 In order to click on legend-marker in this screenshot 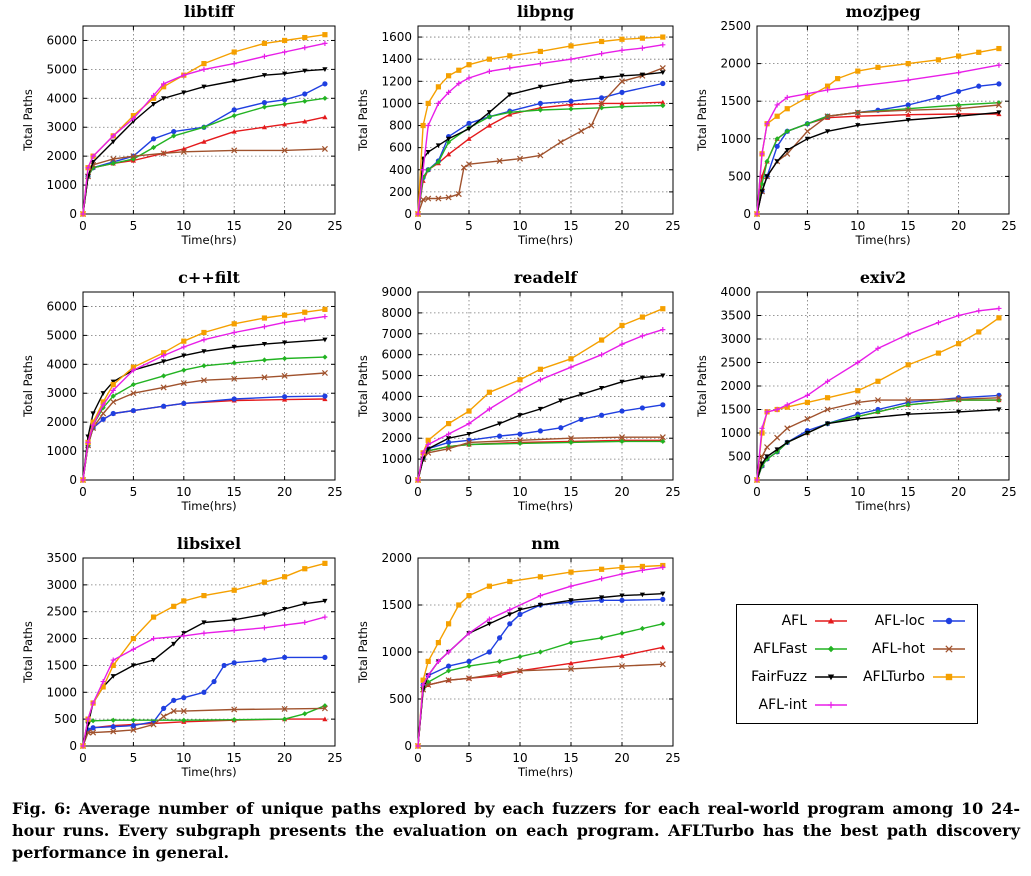, I will do `click(831, 677)`.